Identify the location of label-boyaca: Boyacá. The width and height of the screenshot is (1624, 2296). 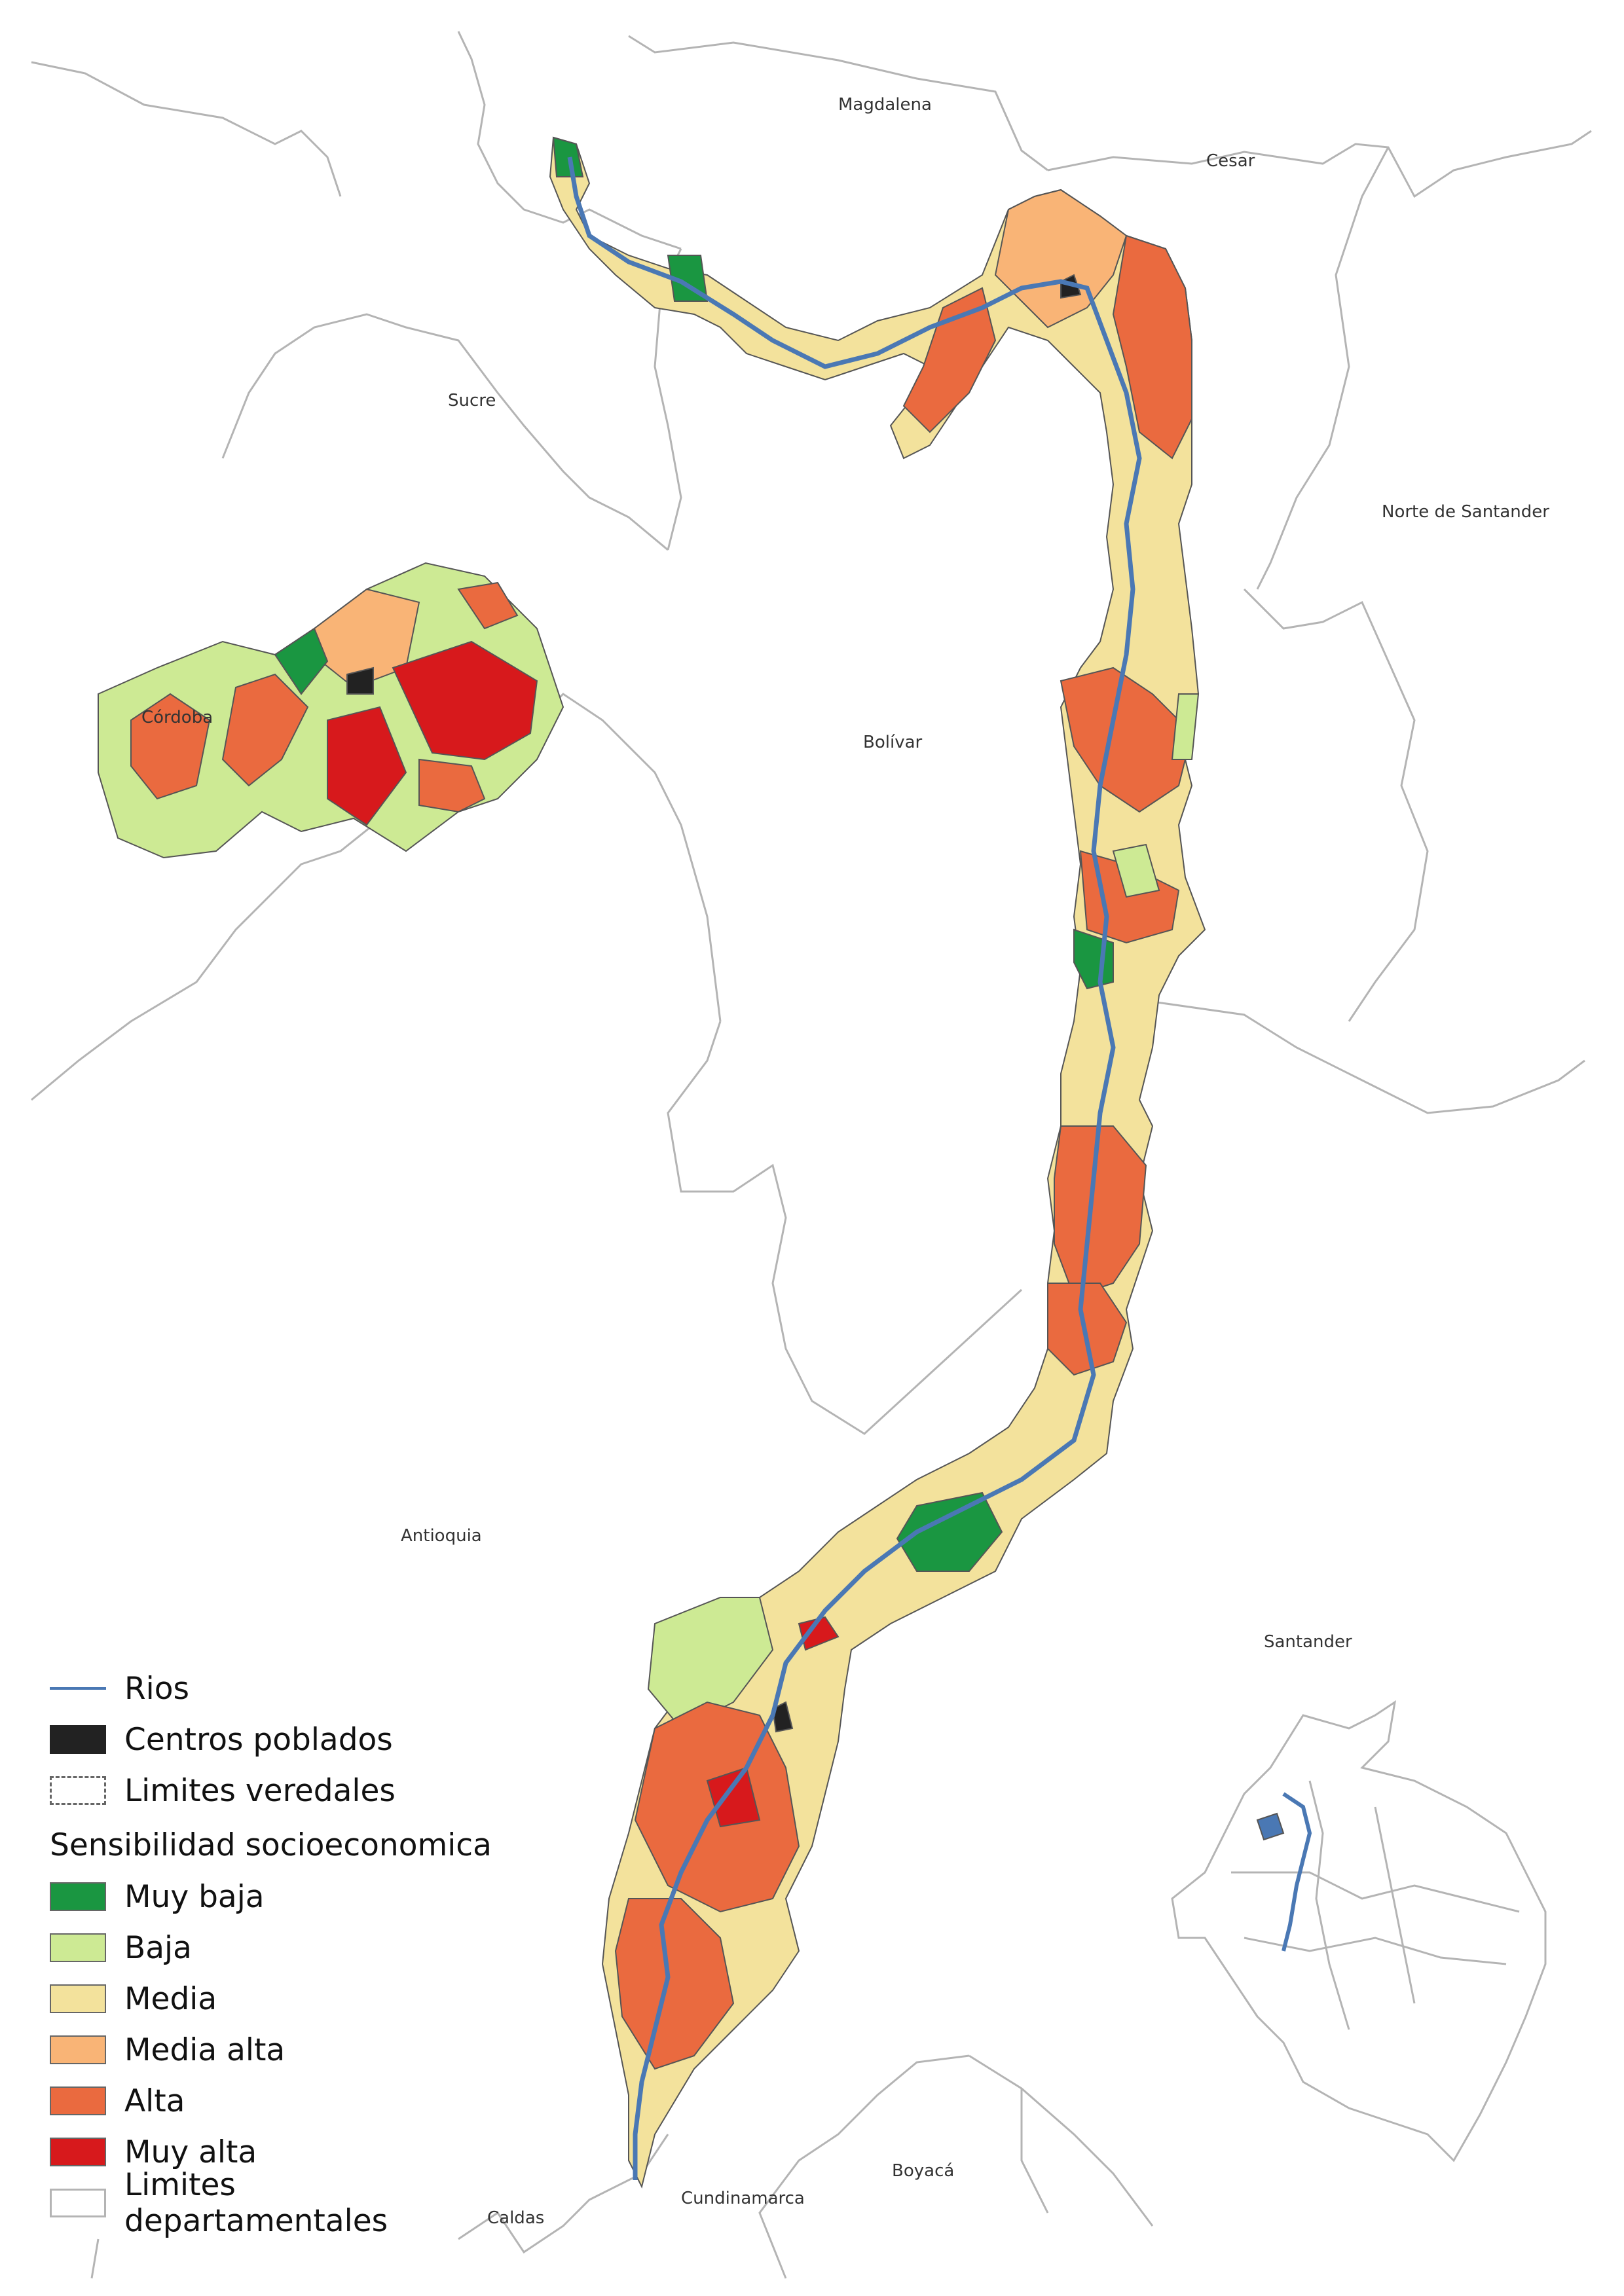
(923, 2171).